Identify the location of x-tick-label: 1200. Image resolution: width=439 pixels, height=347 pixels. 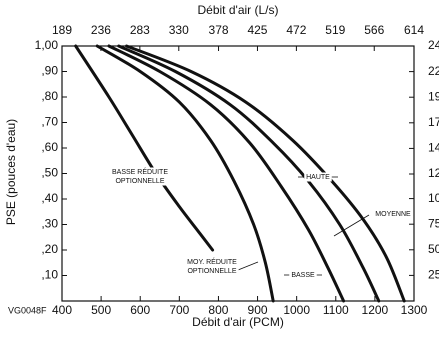
(375, 310).